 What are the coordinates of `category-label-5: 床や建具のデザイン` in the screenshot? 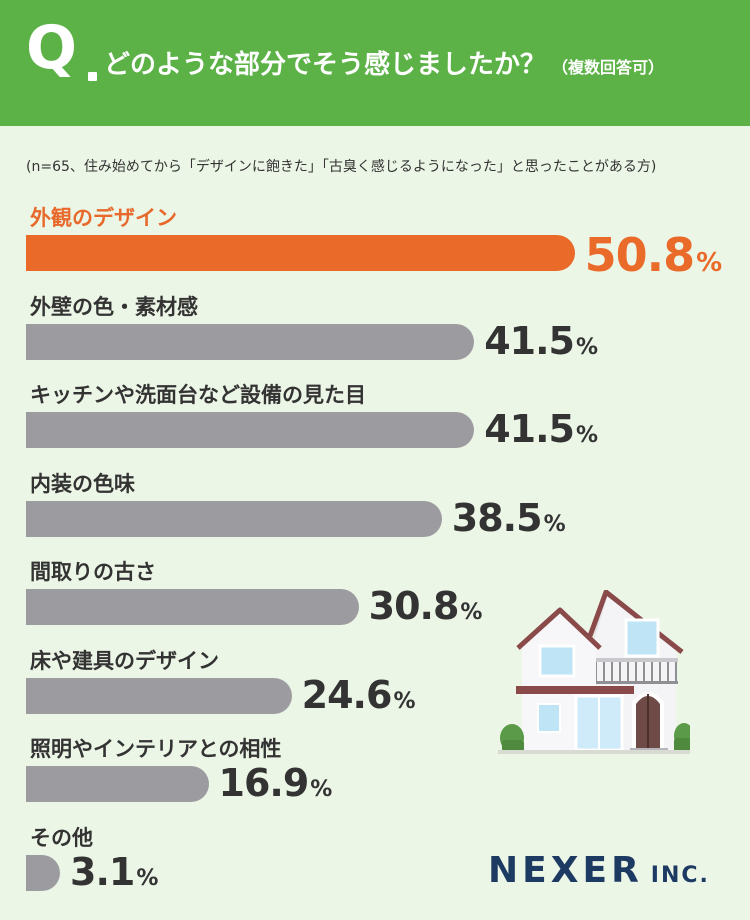 It's located at (124, 660).